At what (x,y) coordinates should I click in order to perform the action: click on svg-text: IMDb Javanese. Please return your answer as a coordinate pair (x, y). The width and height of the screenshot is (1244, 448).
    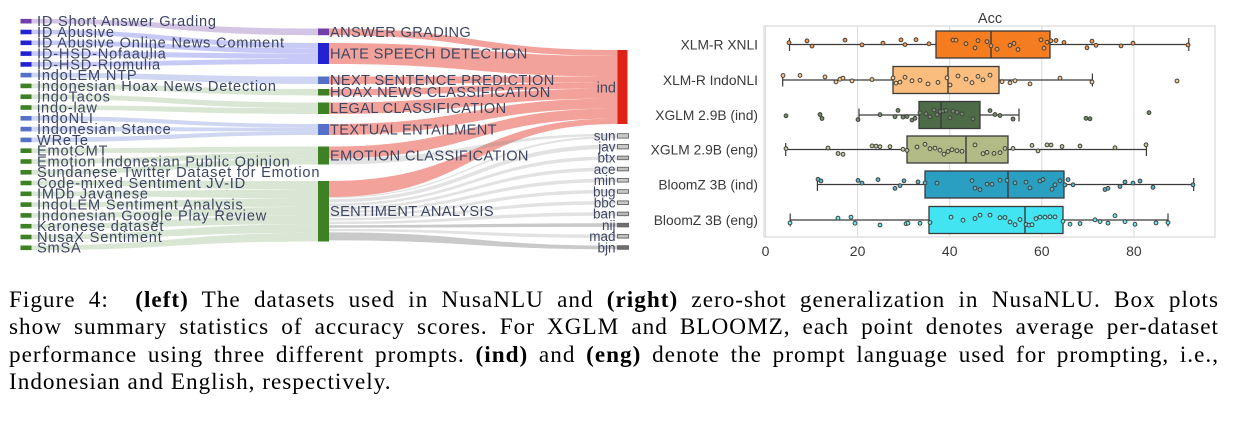
    Looking at the image, I should click on (93, 195).